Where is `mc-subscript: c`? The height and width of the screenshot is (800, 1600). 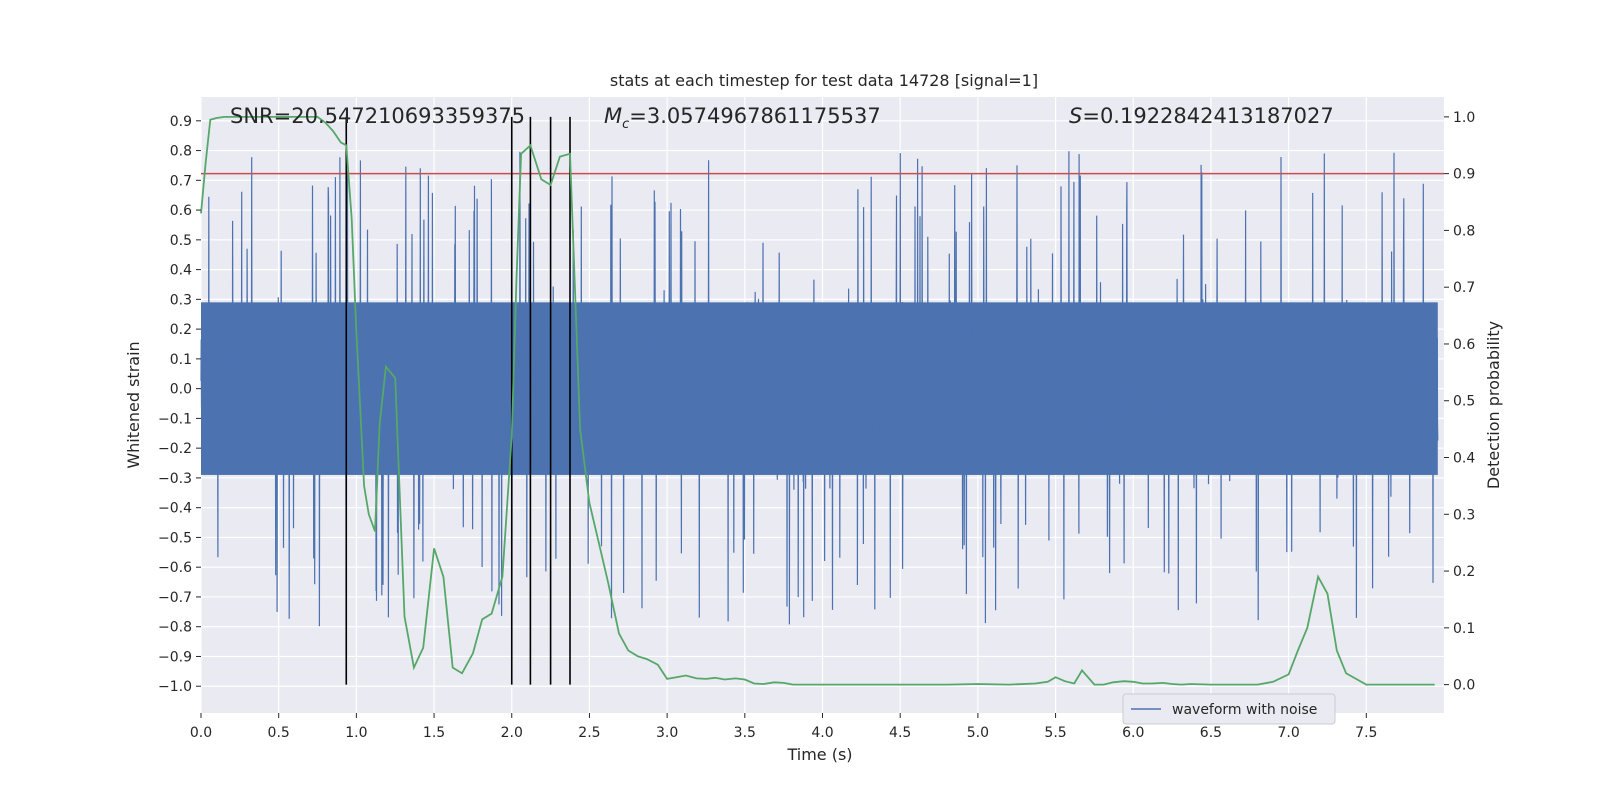 mc-subscript: c is located at coordinates (625, 124).